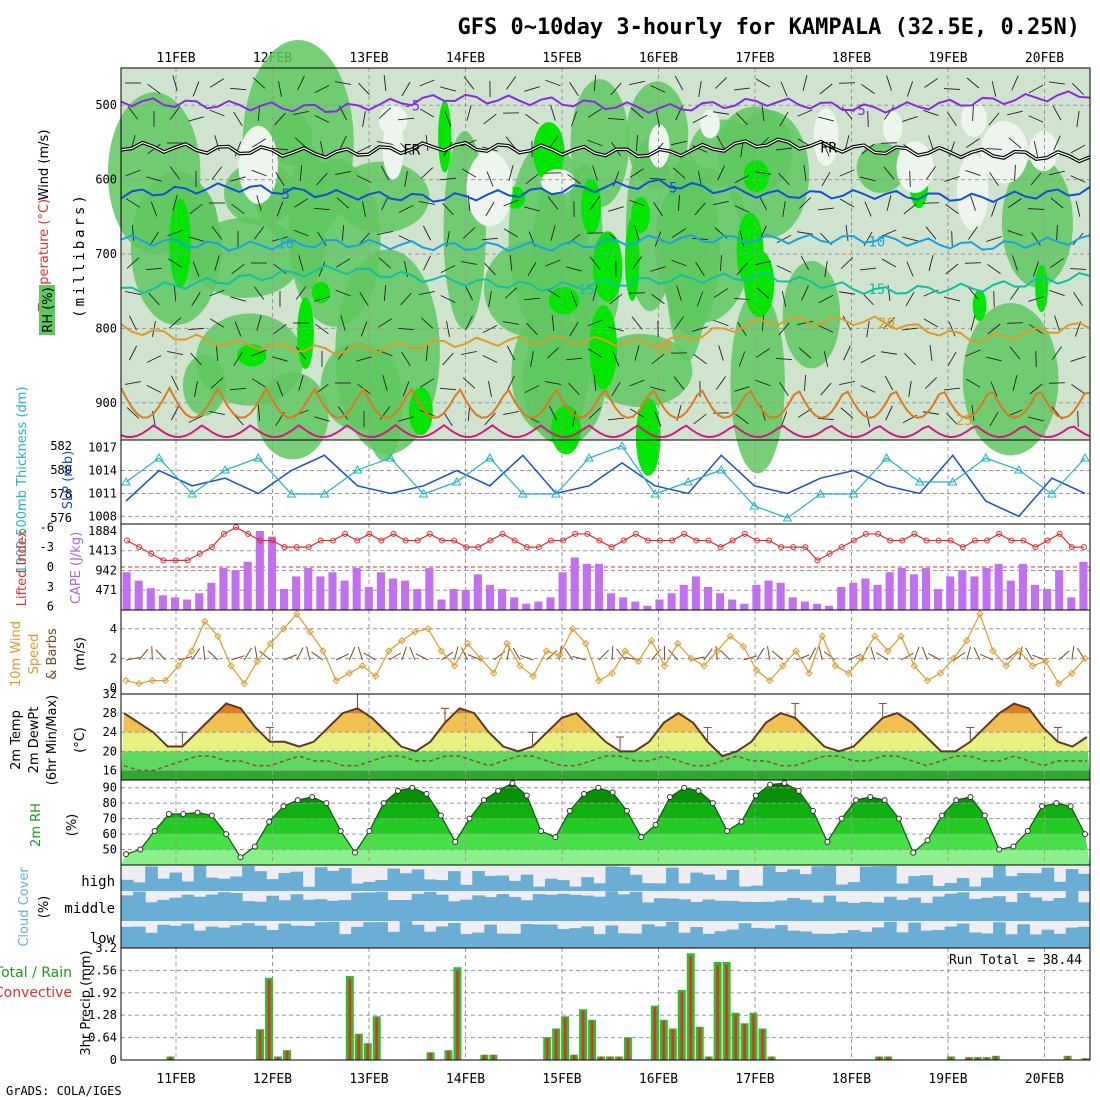  Describe the element at coordinates (106, 254) in the screenshot. I see `pressure-tick: 700` at that location.